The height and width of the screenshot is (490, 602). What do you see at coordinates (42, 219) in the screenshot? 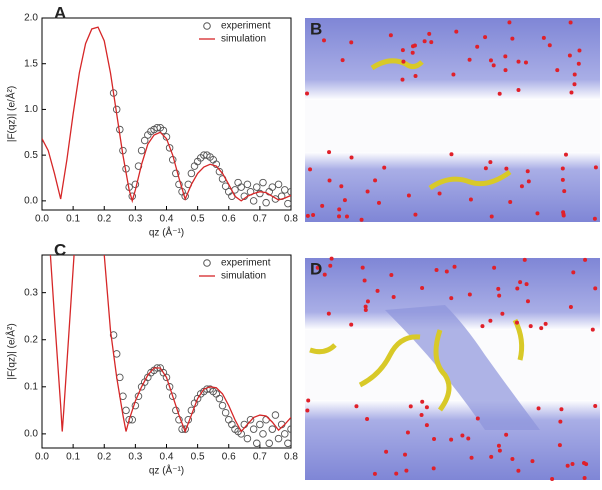
I see `x-tick-label: 0.0` at bounding box center [42, 219].